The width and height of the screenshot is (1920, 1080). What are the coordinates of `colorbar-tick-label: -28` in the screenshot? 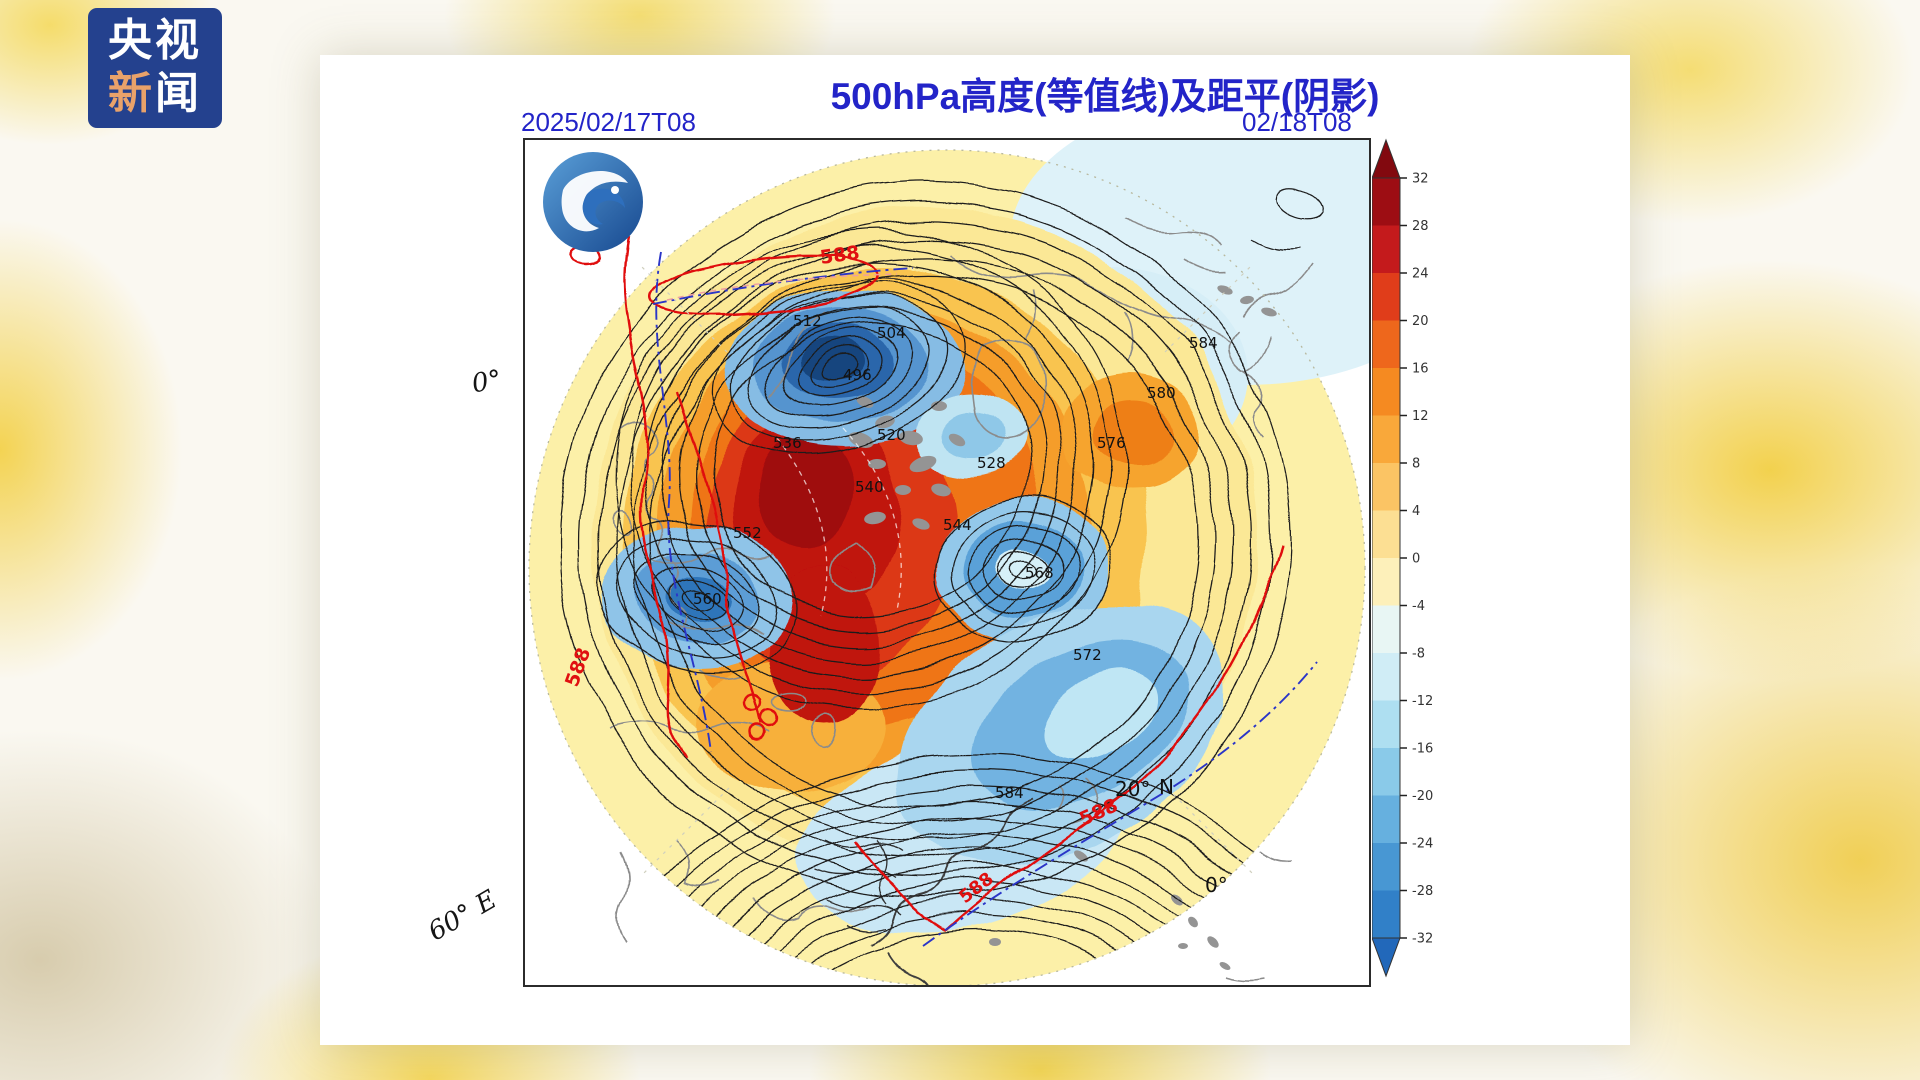 It's located at (1422, 891).